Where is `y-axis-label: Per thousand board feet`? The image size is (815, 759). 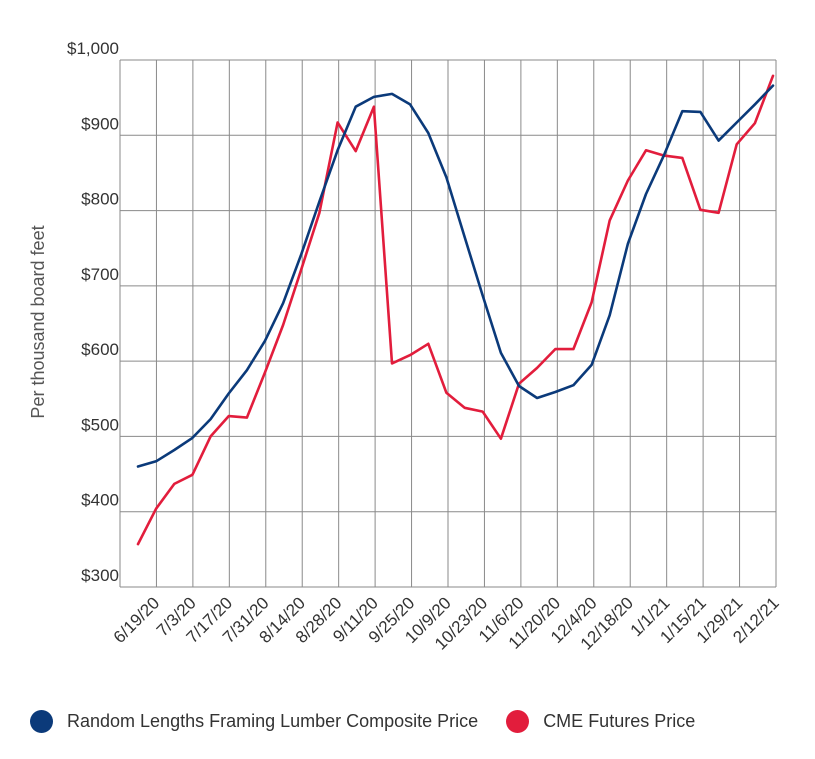
y-axis-label: Per thousand board feet is located at coordinates (38, 321).